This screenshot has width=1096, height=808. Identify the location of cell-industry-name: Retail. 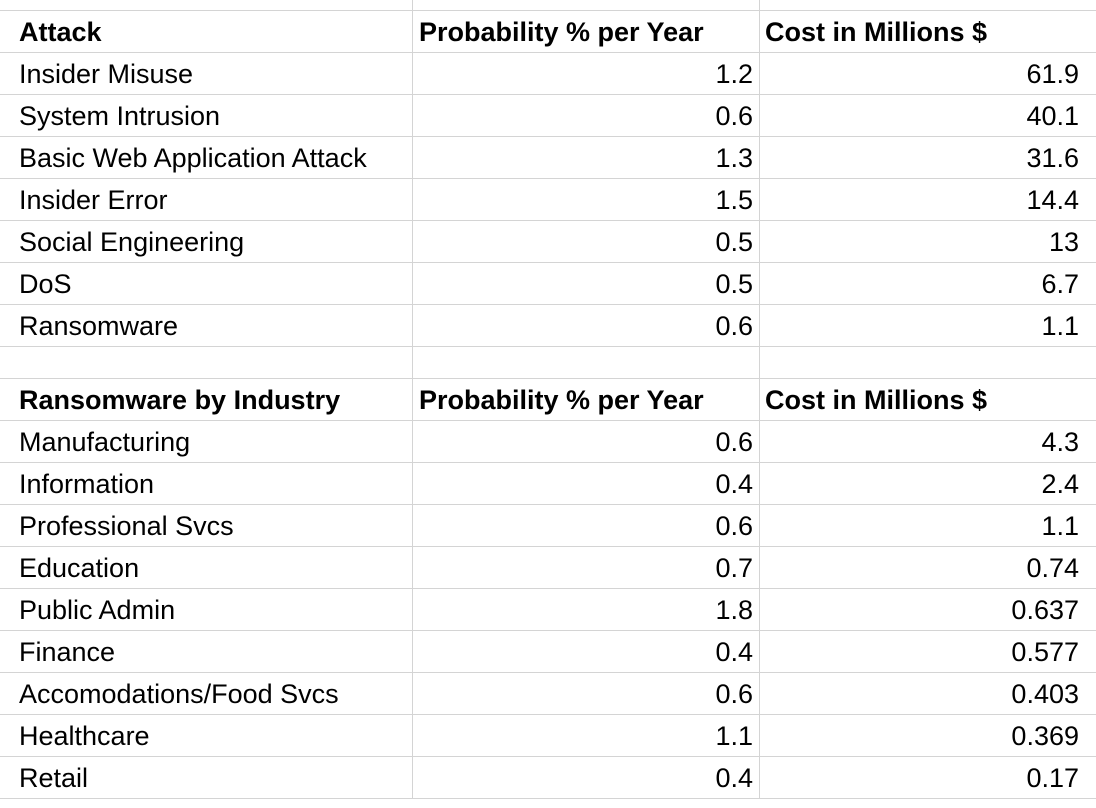
(206, 778).